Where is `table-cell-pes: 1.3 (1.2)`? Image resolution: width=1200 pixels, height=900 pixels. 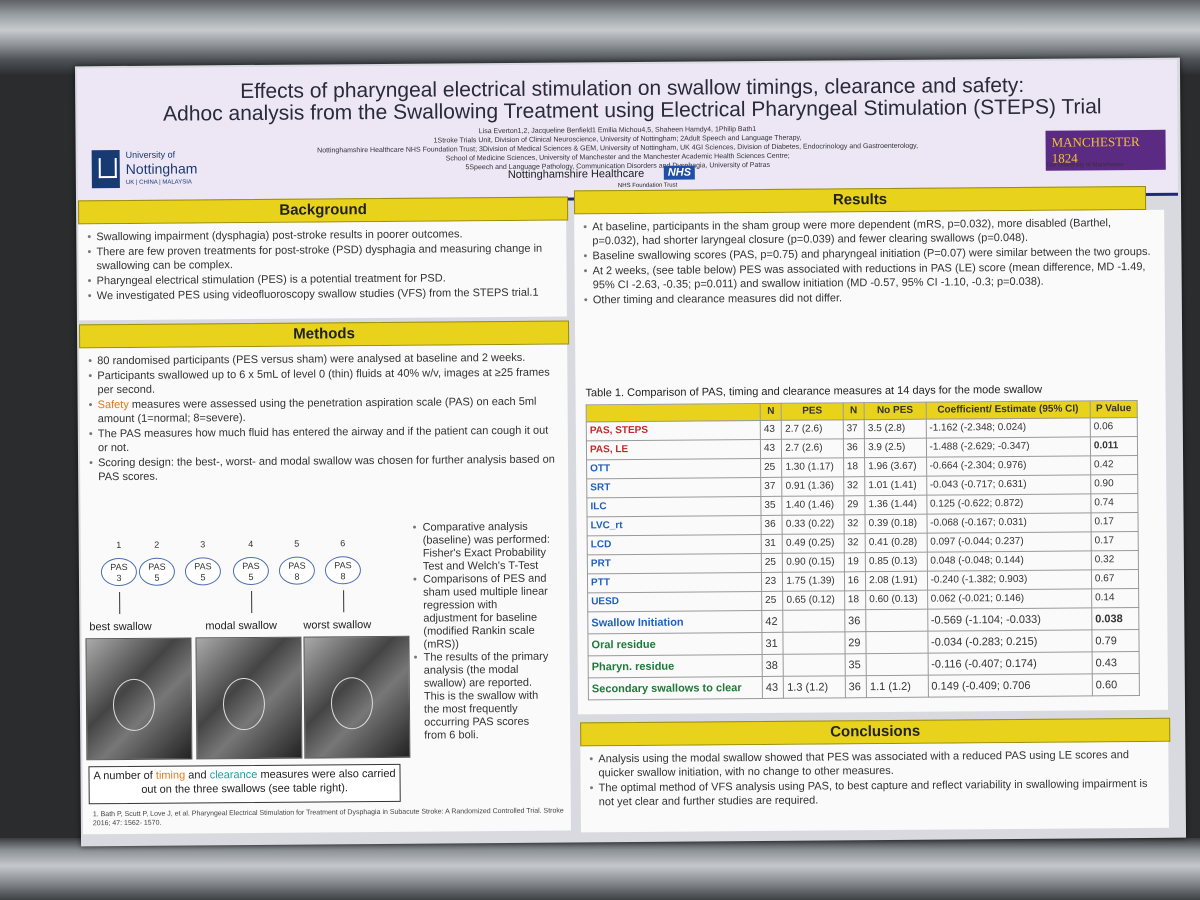 table-cell-pes: 1.3 (1.2) is located at coordinates (814, 687).